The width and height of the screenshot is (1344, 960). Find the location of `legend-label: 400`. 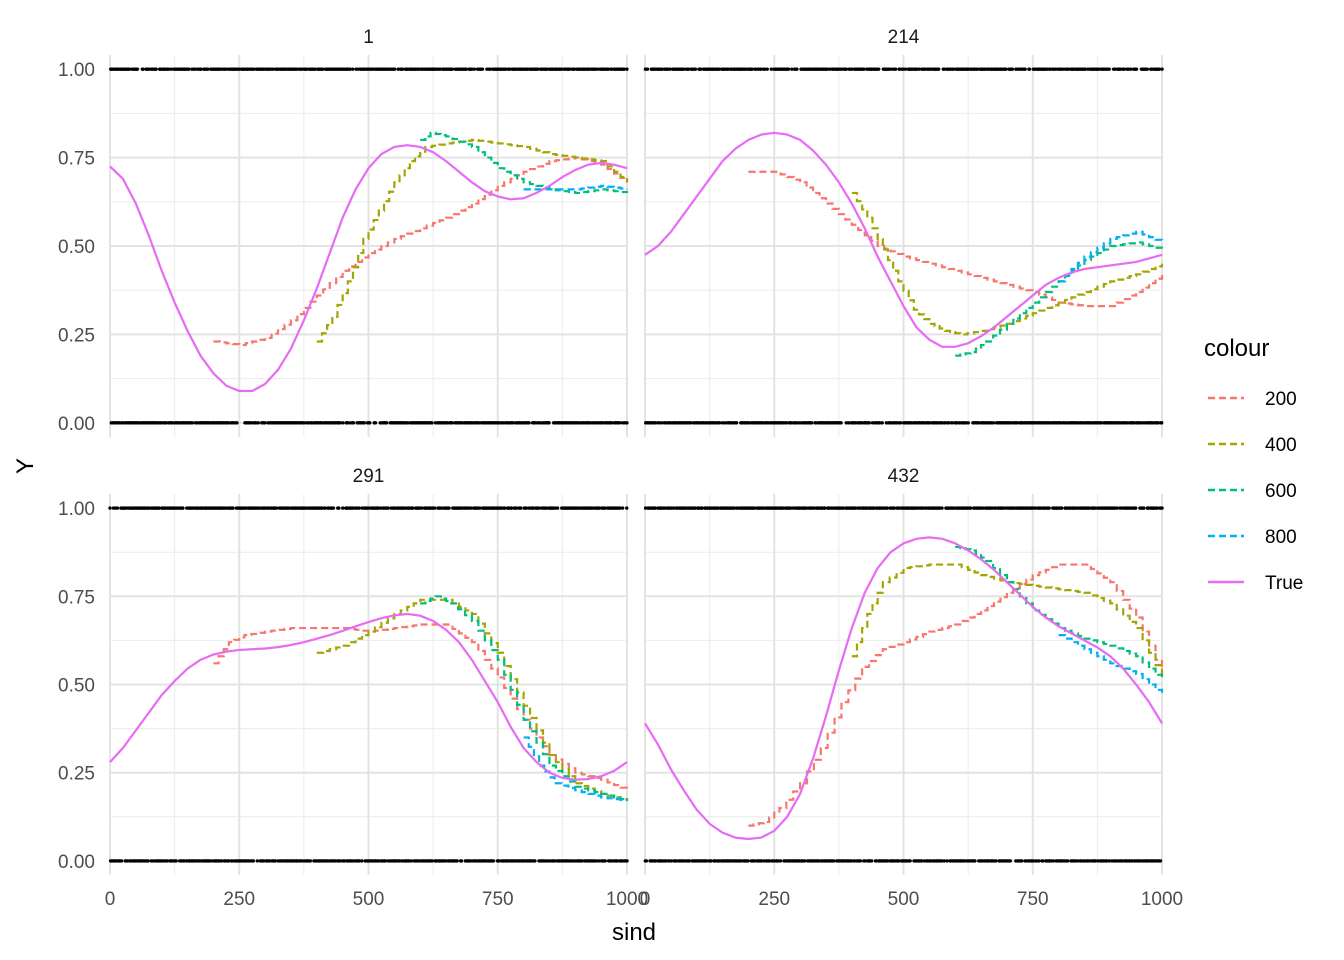

legend-label: 400 is located at coordinates (1281, 445).